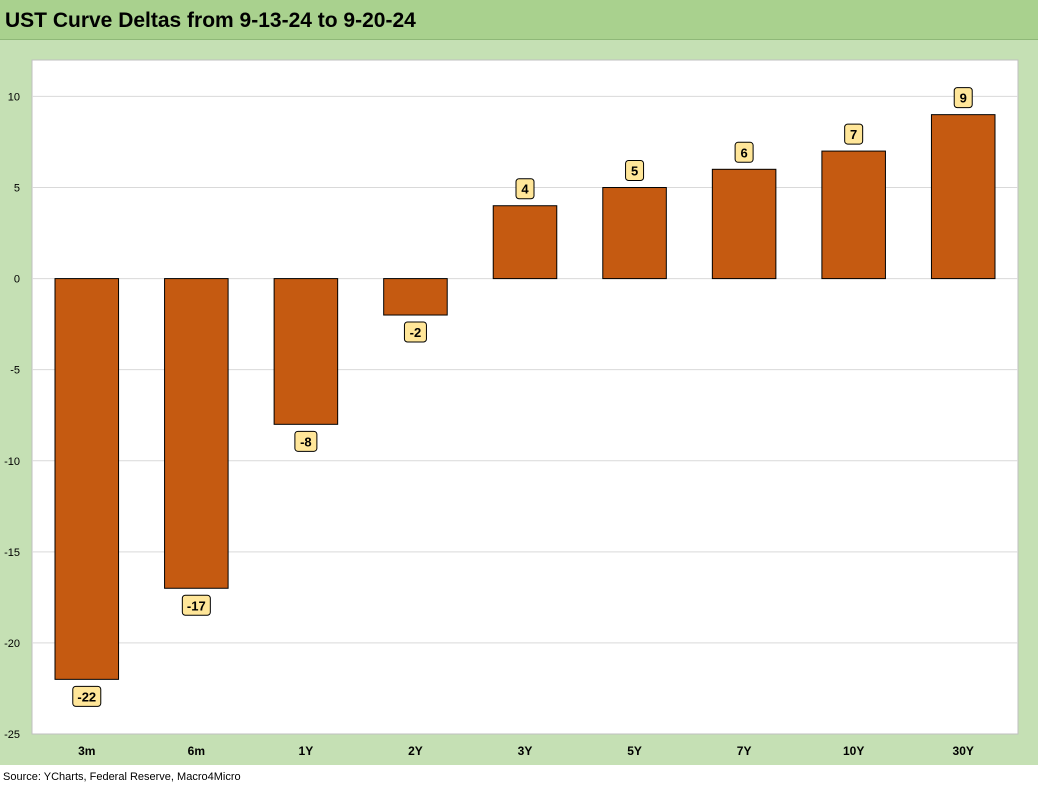 This screenshot has height=791, width=1038. I want to click on bar-5y, so click(634, 233).